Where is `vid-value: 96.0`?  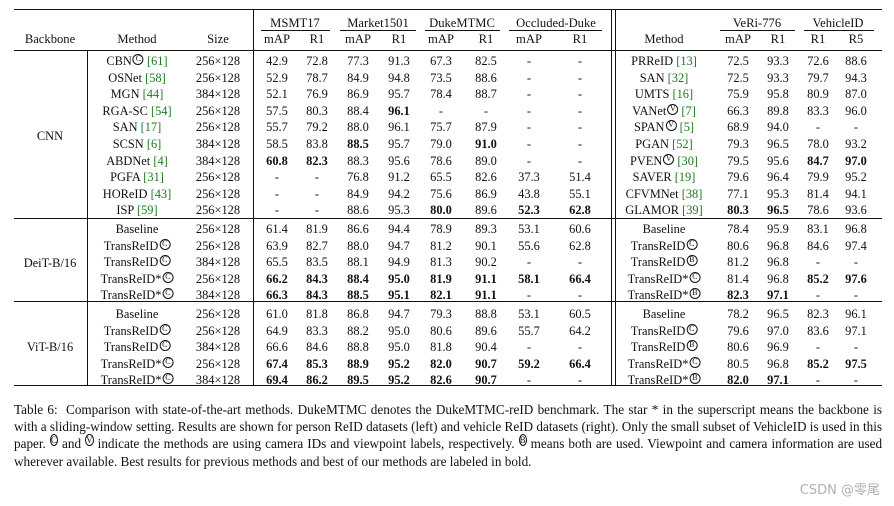 vid-value: 96.0 is located at coordinates (856, 110).